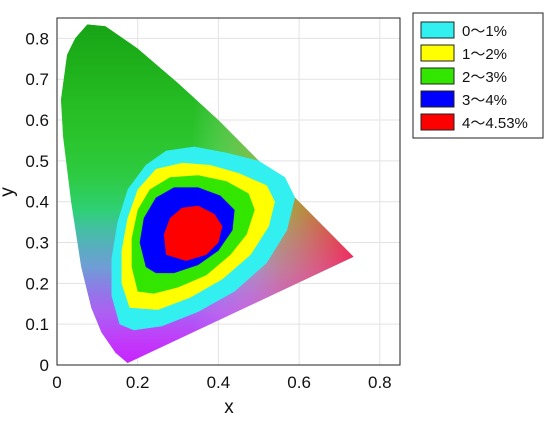 Image resolution: width=550 pixels, height=422 pixels. I want to click on y-tick-label: 0.7, so click(37, 79).